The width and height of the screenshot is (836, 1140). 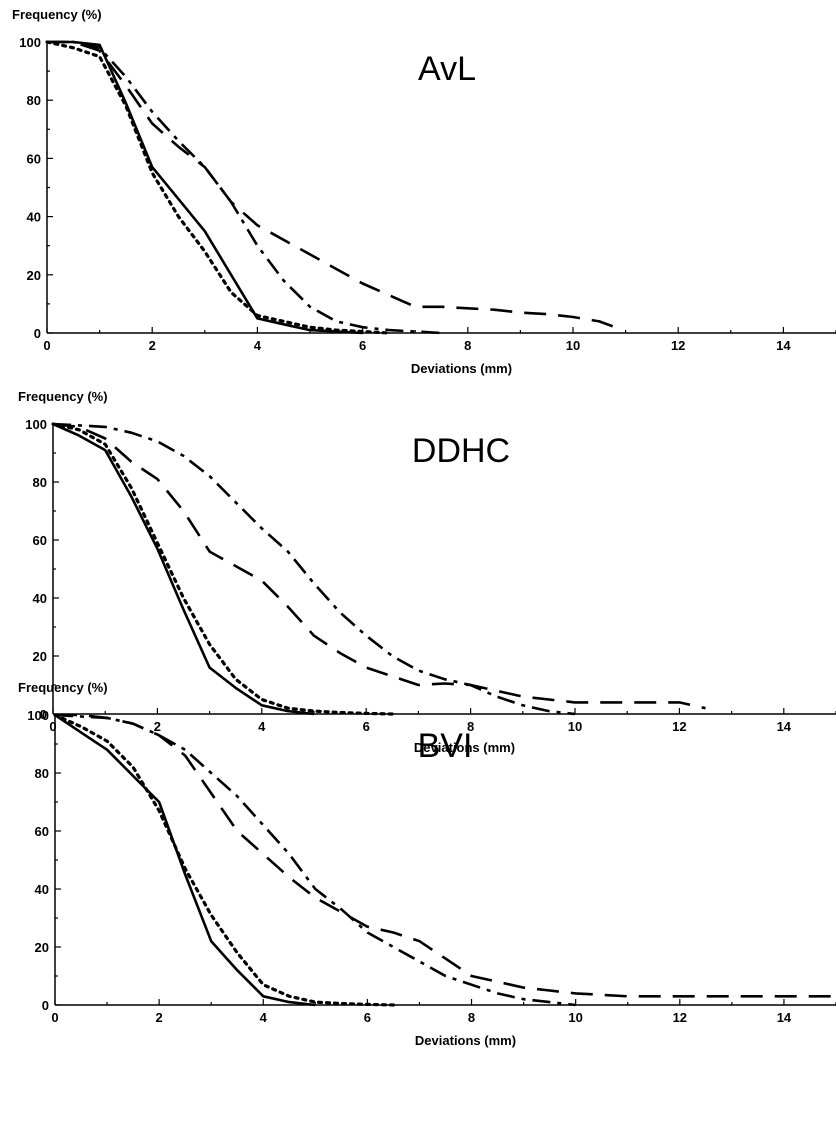 I want to click on chart-title: DDHC, so click(x=461, y=451).